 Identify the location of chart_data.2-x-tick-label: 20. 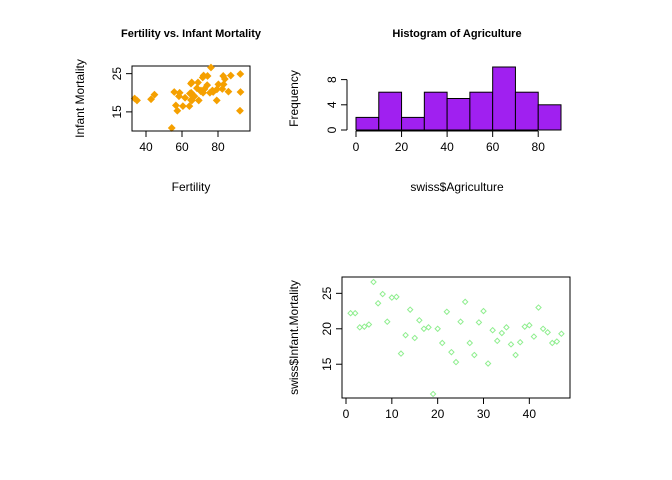
(438, 414).